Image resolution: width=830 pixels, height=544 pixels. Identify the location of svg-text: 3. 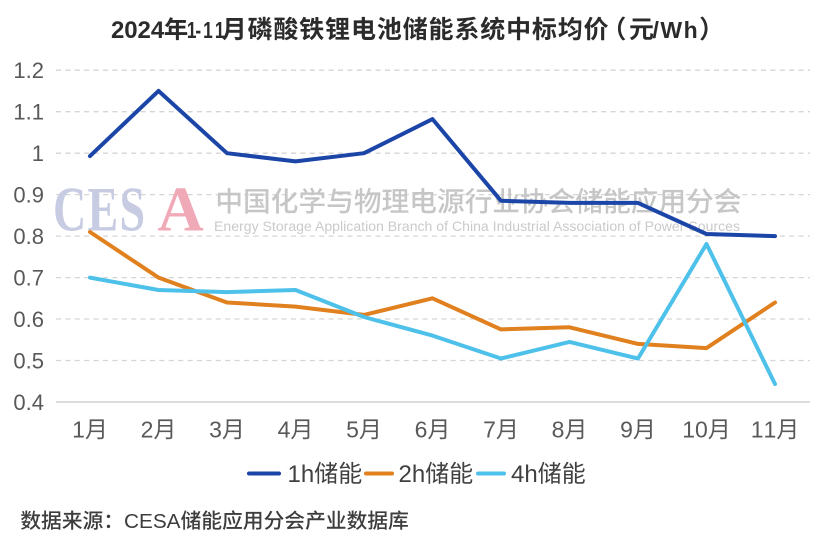
(215, 430).